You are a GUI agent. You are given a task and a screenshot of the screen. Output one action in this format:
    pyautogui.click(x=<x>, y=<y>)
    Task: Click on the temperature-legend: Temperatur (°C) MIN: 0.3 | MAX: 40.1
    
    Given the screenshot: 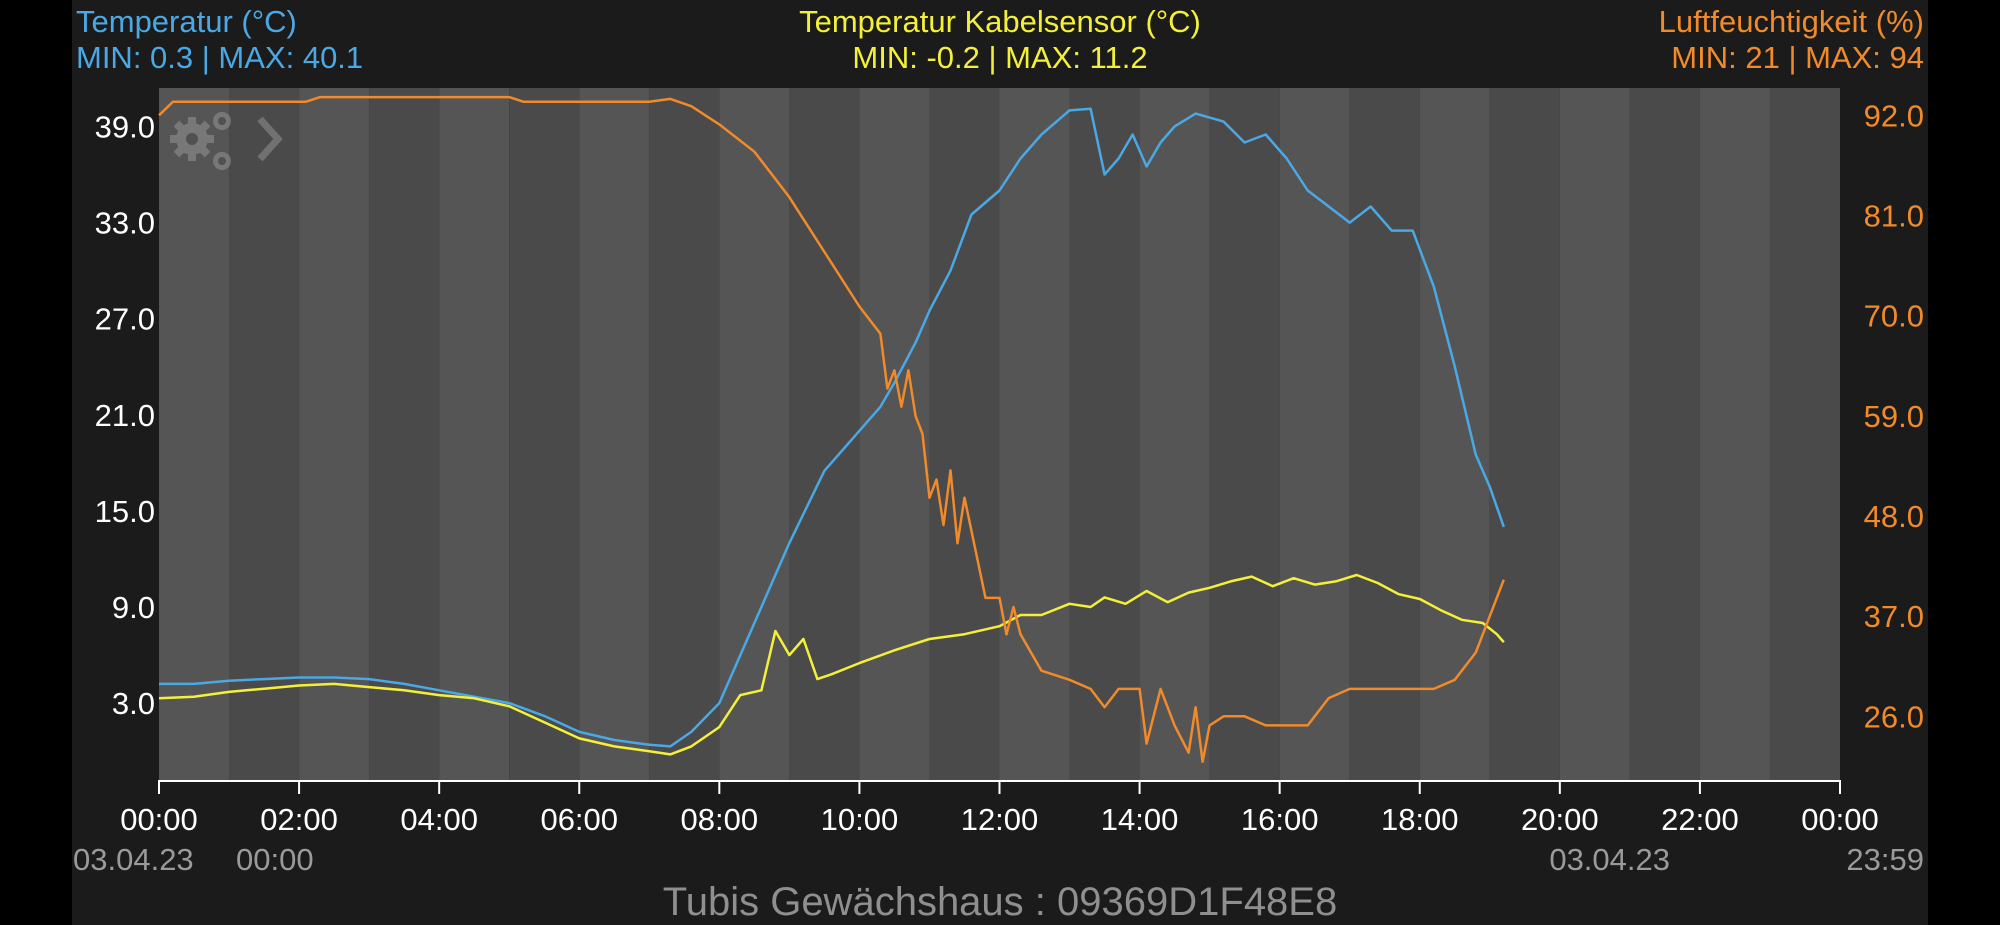 What is the action you would take?
    pyautogui.click(x=219, y=40)
    